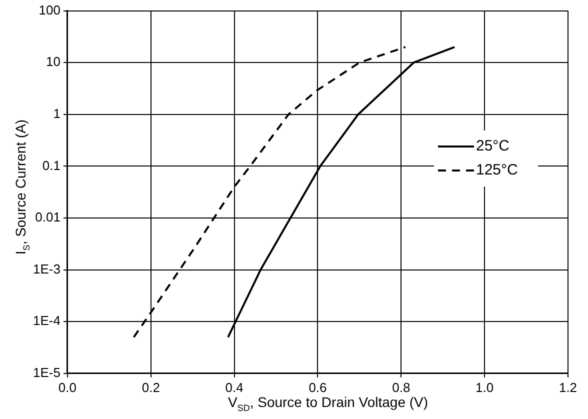  Describe the element at coordinates (53, 62) in the screenshot. I see `y-tick-label: 10` at that location.